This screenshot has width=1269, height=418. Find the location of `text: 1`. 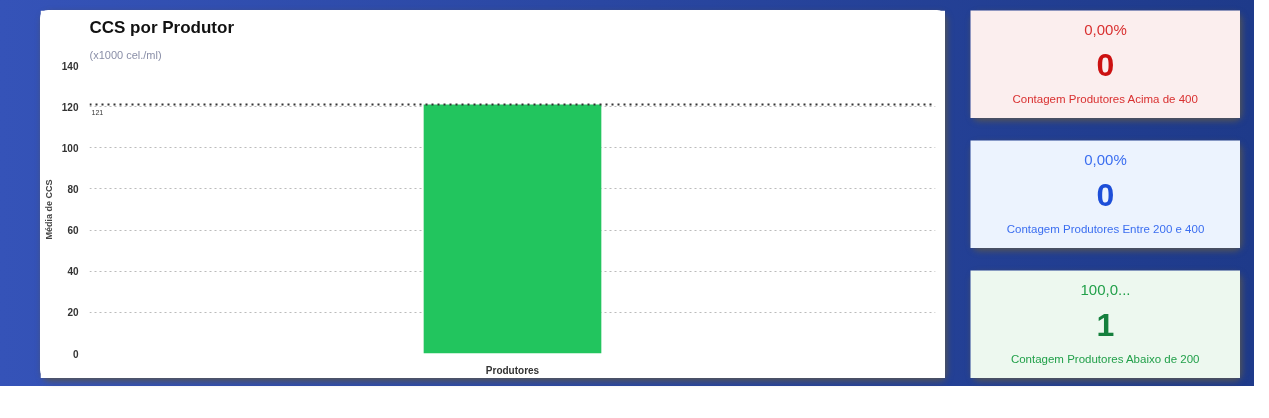

text: 1 is located at coordinates (1105, 324).